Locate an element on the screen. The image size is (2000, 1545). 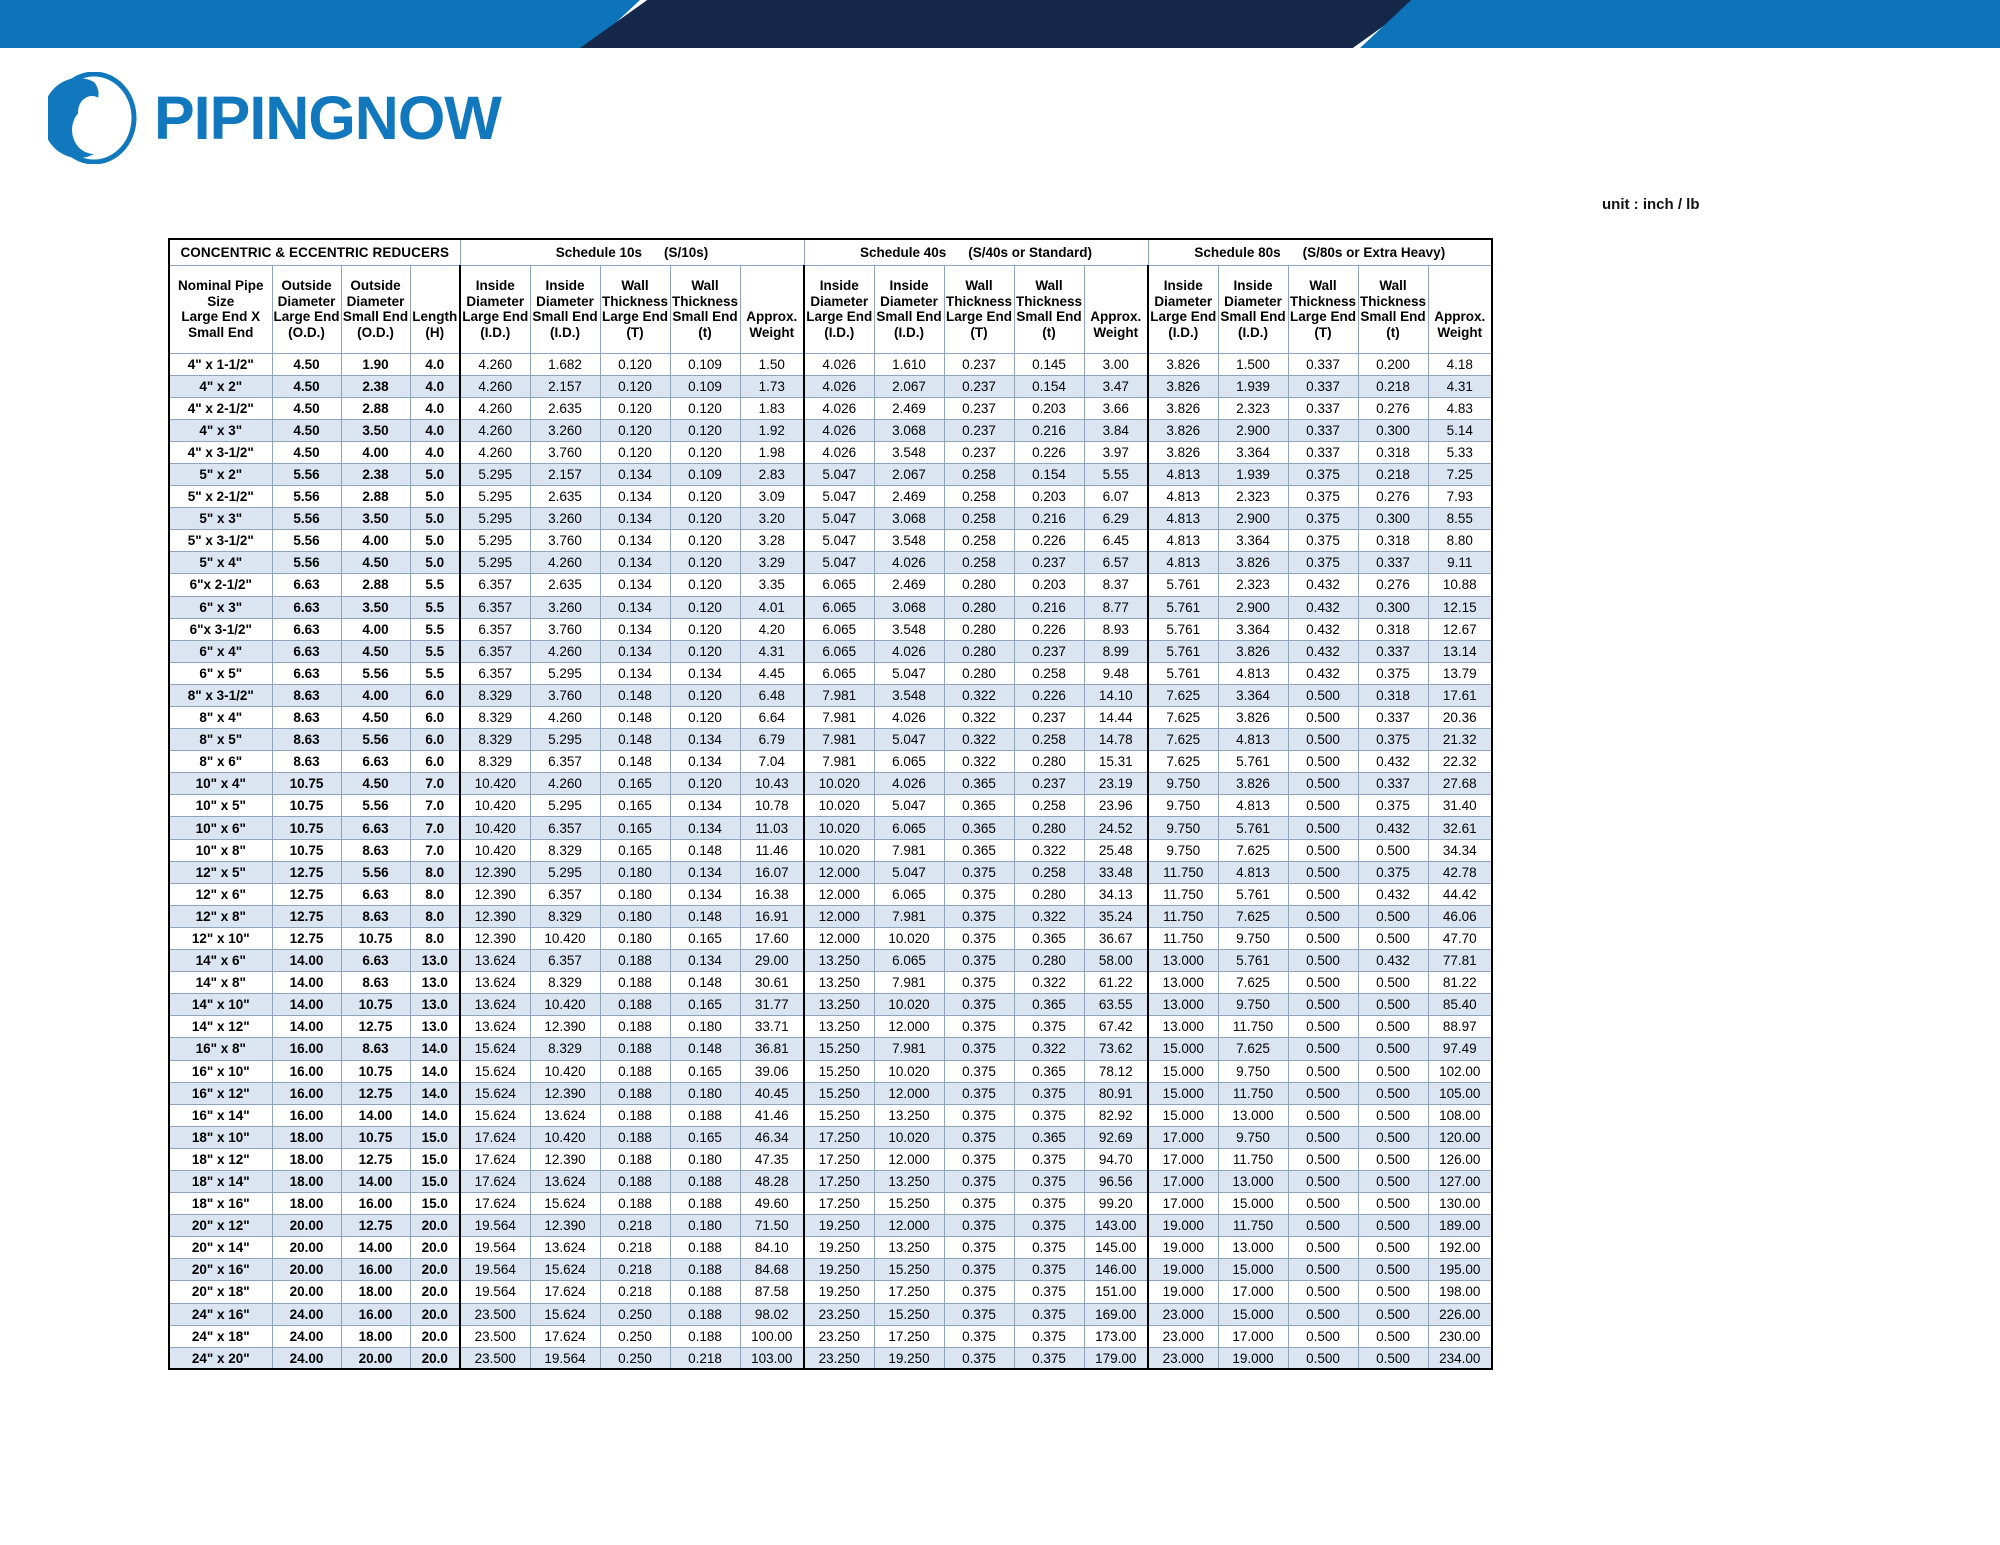
cell-value: 8.63 is located at coordinates (306, 740).